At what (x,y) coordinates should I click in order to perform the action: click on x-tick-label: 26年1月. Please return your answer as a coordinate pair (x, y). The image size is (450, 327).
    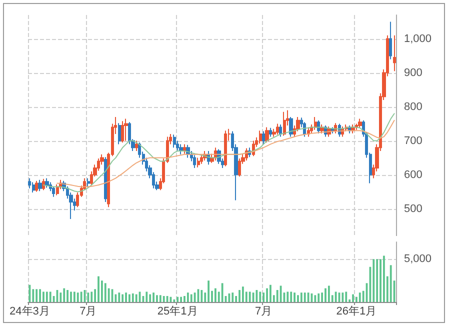
    Looking at the image, I should click on (356, 312).